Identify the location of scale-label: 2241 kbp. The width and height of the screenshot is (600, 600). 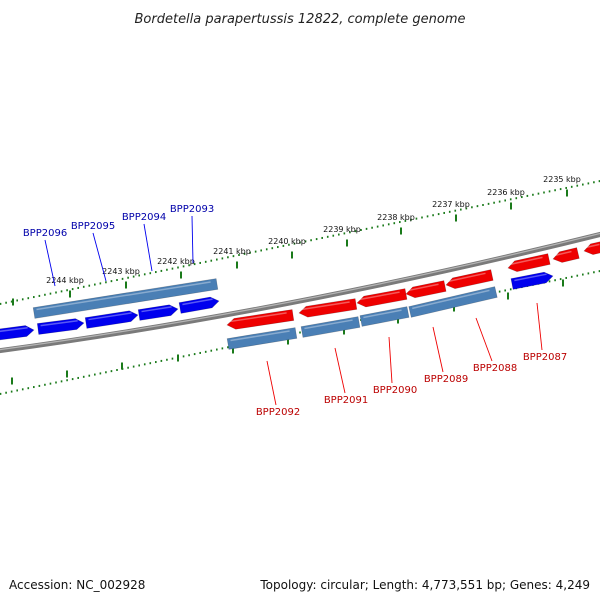
(232, 251).